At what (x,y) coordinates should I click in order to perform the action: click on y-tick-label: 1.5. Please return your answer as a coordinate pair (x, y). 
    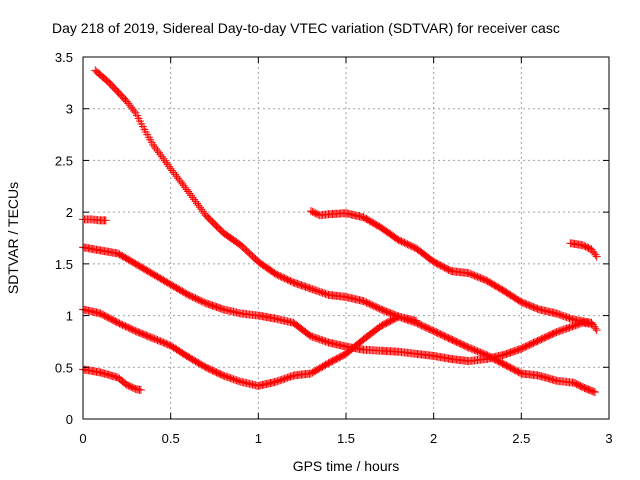
    Looking at the image, I should click on (64, 264).